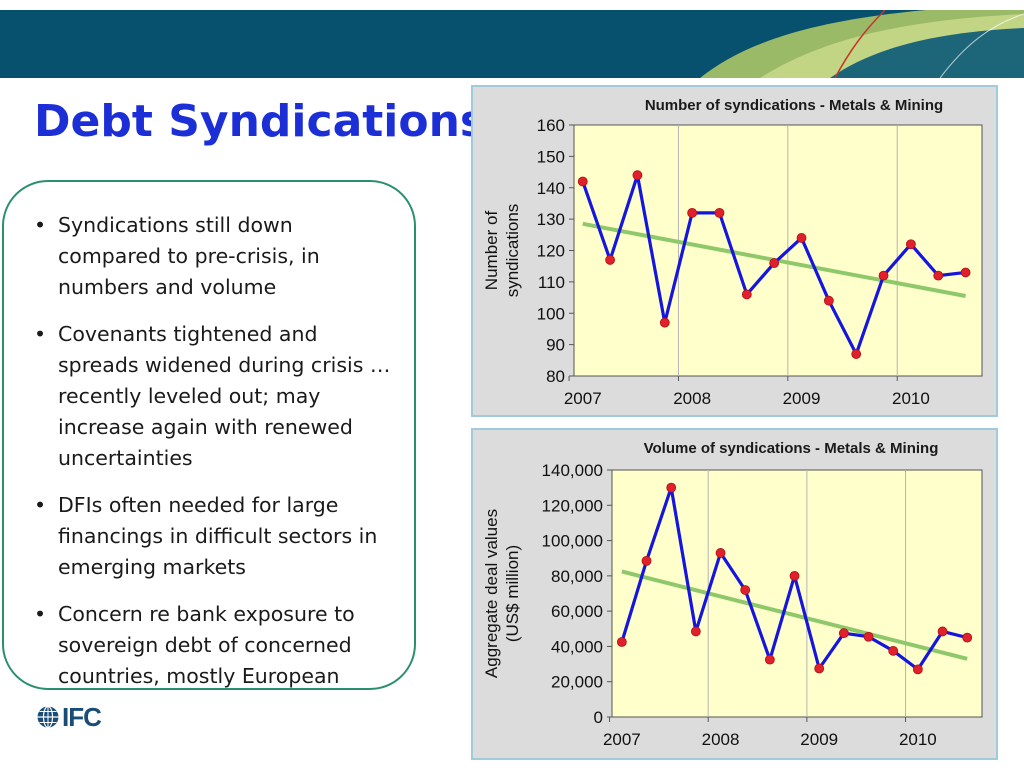 The height and width of the screenshot is (768, 1024). What do you see at coordinates (791, 448) in the screenshot?
I see `chart-title: Volume of syndications - Metals & Mining` at bounding box center [791, 448].